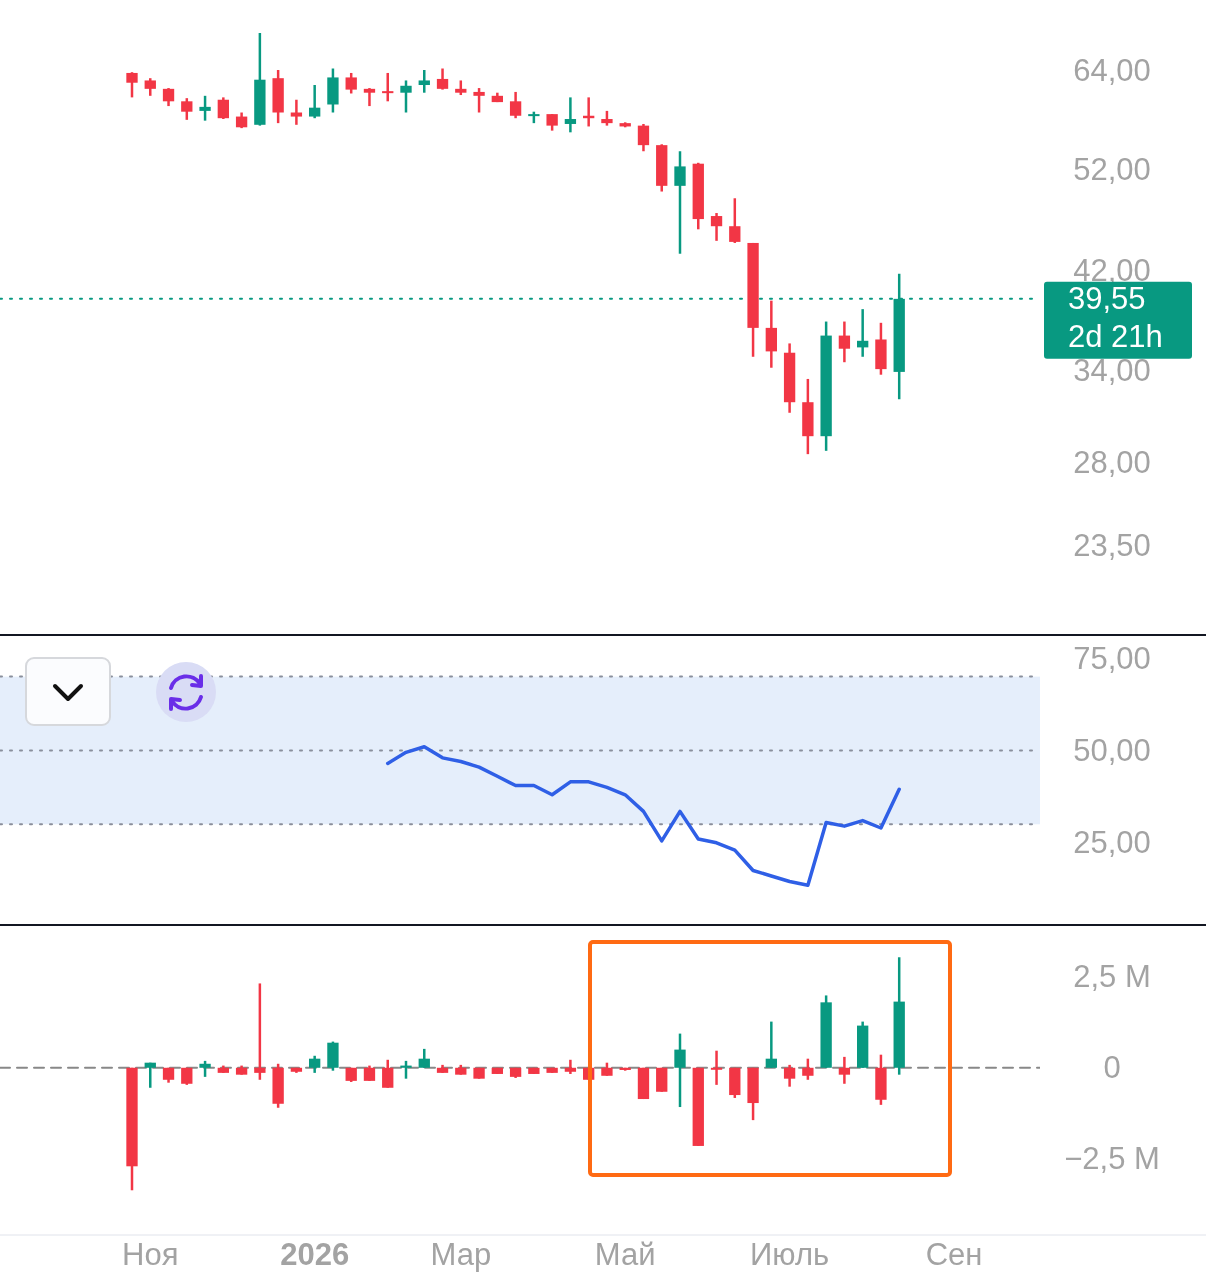  I want to click on x-tick-label: Июль, so click(790, 1254).